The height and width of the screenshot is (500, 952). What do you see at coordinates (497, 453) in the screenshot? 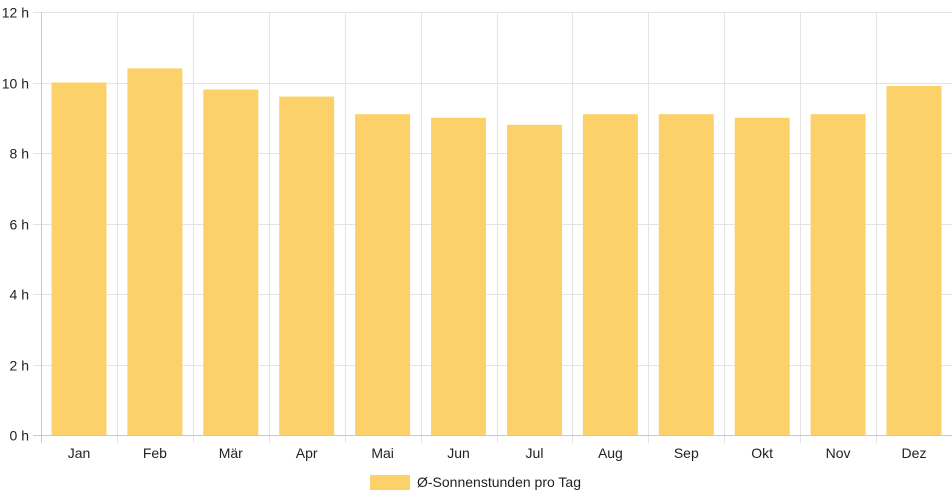
I see `x-tick-labels: Jan Feb Mär Apr Mai Jun Jul Aug Sep Okt Nov Dez` at bounding box center [497, 453].